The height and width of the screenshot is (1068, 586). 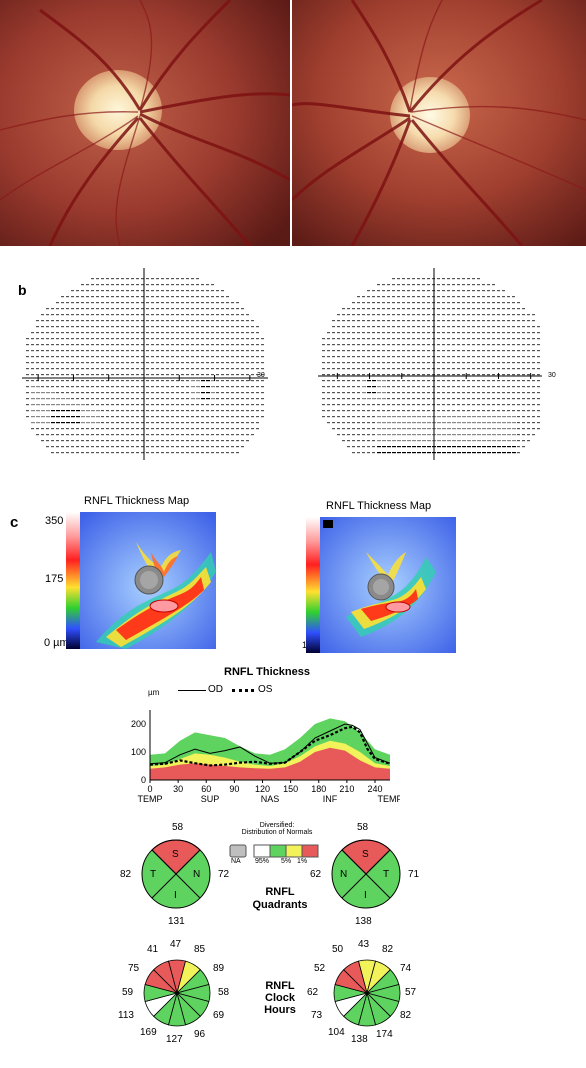 What do you see at coordinates (318, 789) in the screenshot?
I see `x-tick-label: 180` at bounding box center [318, 789].